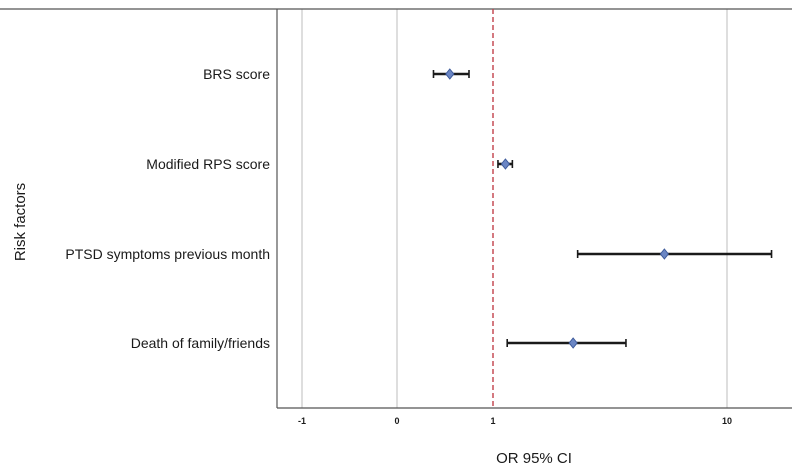 The width and height of the screenshot is (792, 468). Describe the element at coordinates (330, 164) in the screenshot. I see `forest-row: Modified RPS score` at that location.